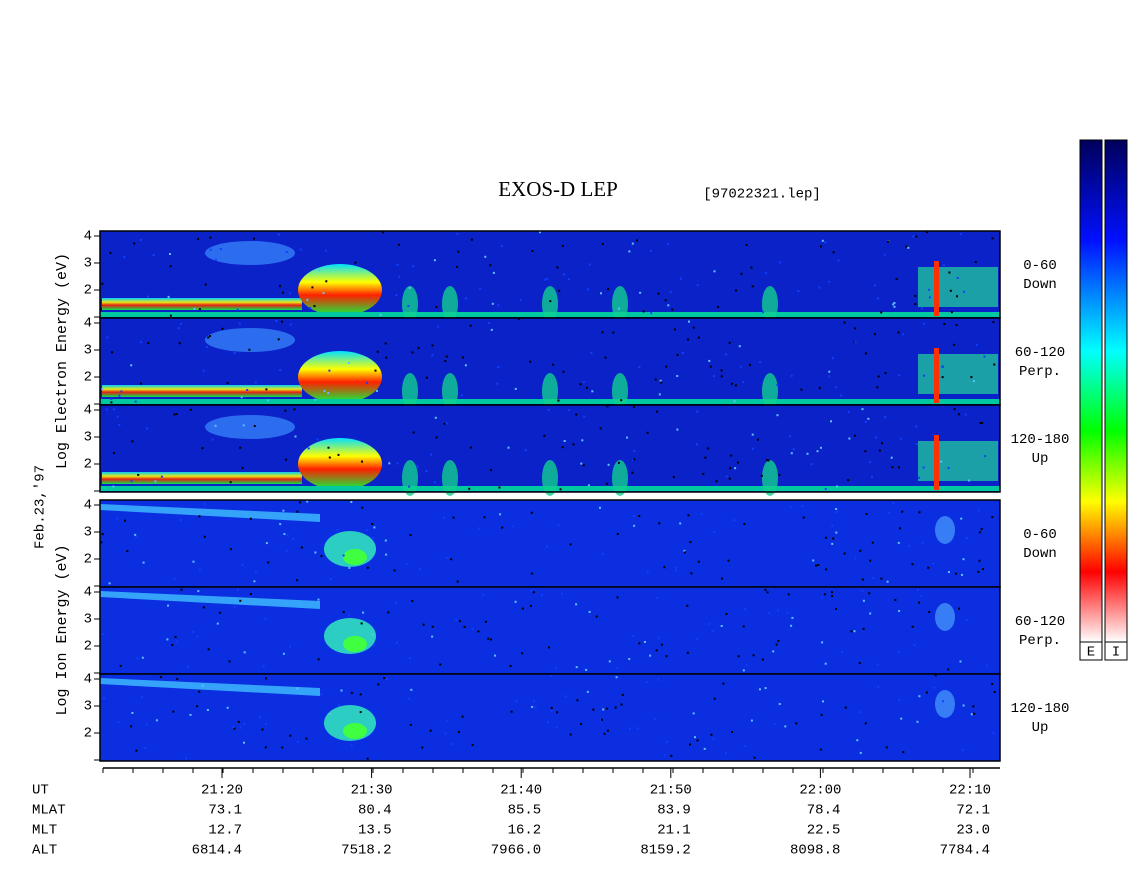 The height and width of the screenshot is (875, 1130). I want to click on direction-label: Down, so click(1040, 285).